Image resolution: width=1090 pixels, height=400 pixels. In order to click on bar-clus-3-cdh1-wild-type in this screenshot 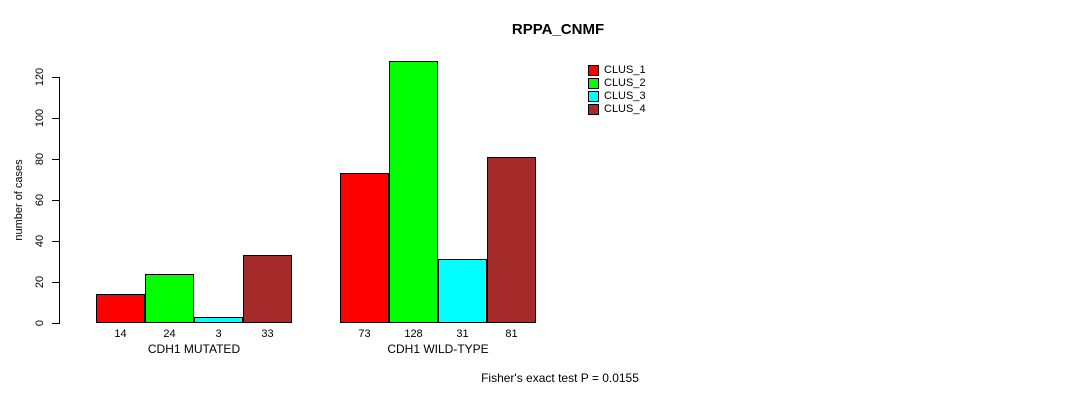, I will do `click(462, 291)`.